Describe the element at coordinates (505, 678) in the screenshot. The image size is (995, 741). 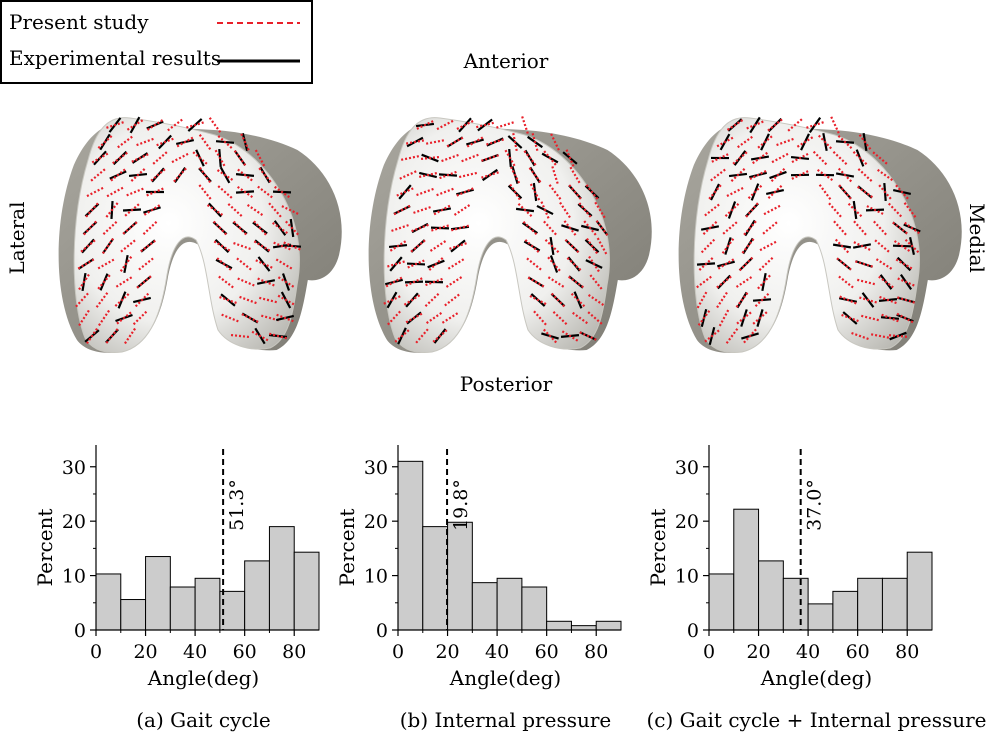
I see `x-axis-label: Angle(deg)` at that location.